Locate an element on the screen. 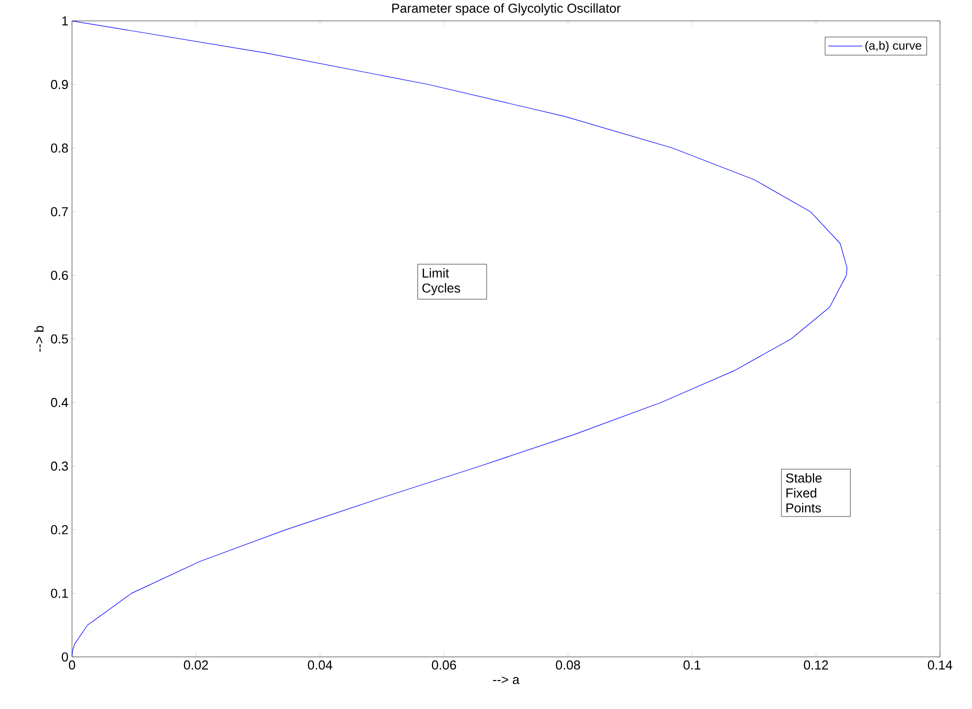 This screenshot has width=972, height=709. y-tick-label: 0.1 is located at coordinates (59, 593).